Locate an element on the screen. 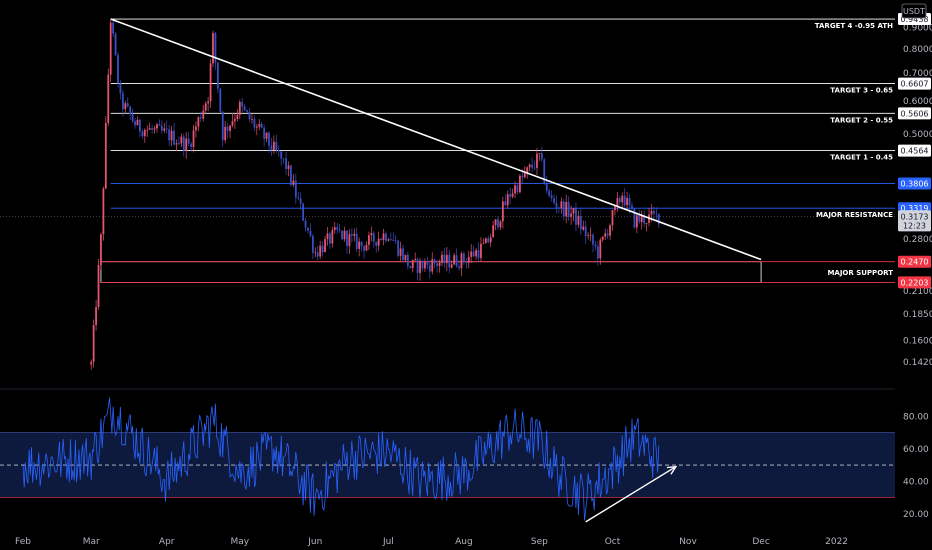 The width and height of the screenshot is (932, 550). price-tick-label: 0.1600 is located at coordinates (917, 341).